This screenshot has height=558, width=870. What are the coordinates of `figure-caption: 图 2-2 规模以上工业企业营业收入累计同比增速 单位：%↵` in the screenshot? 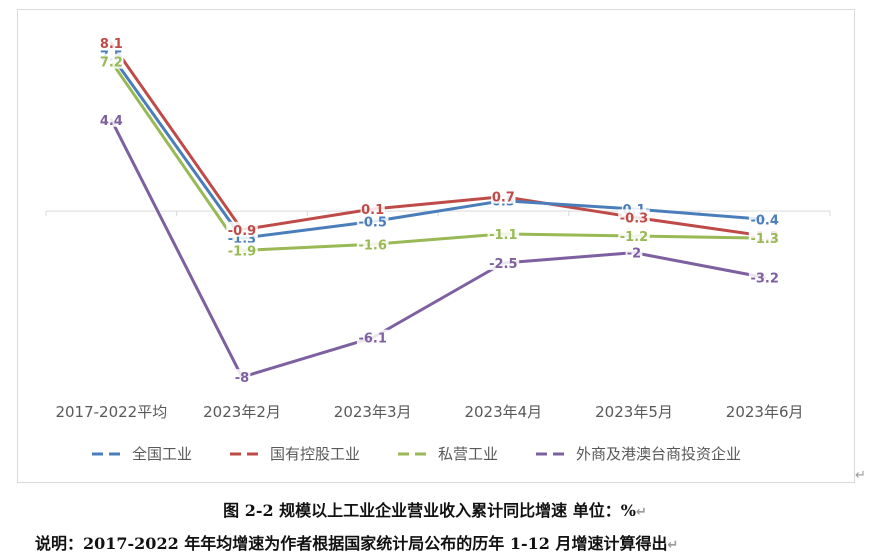 It's located at (435, 509).